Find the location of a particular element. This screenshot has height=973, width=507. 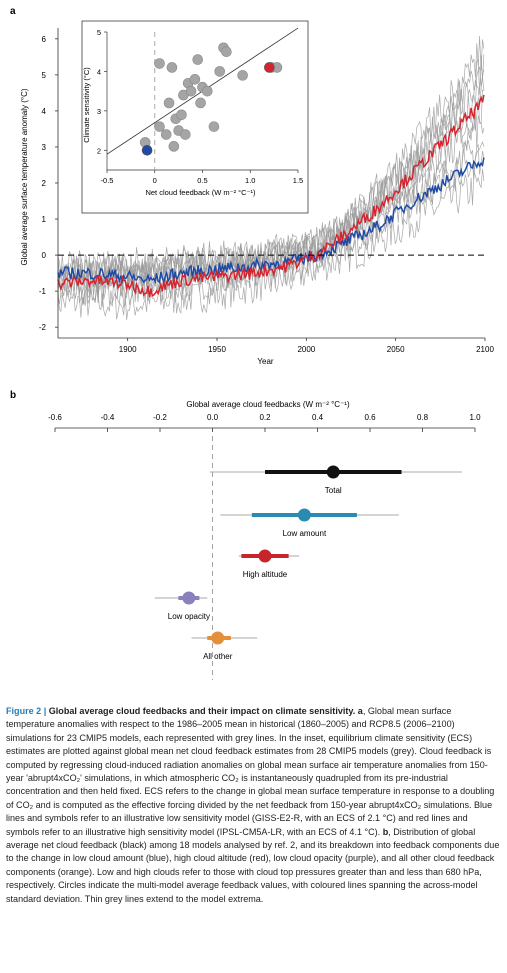

category-label: High altitude is located at coordinates (265, 574).